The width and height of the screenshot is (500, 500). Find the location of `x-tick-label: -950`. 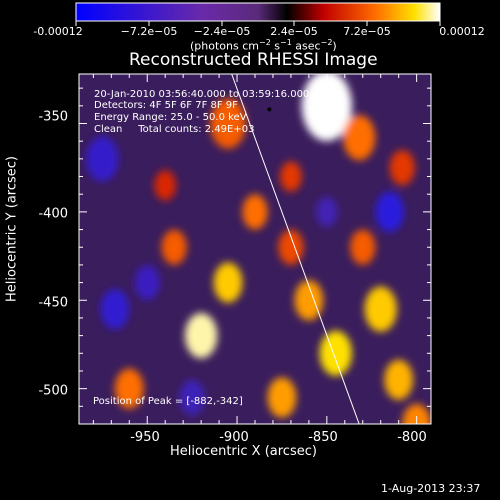

x-tick-label: -950 is located at coordinates (145, 437).